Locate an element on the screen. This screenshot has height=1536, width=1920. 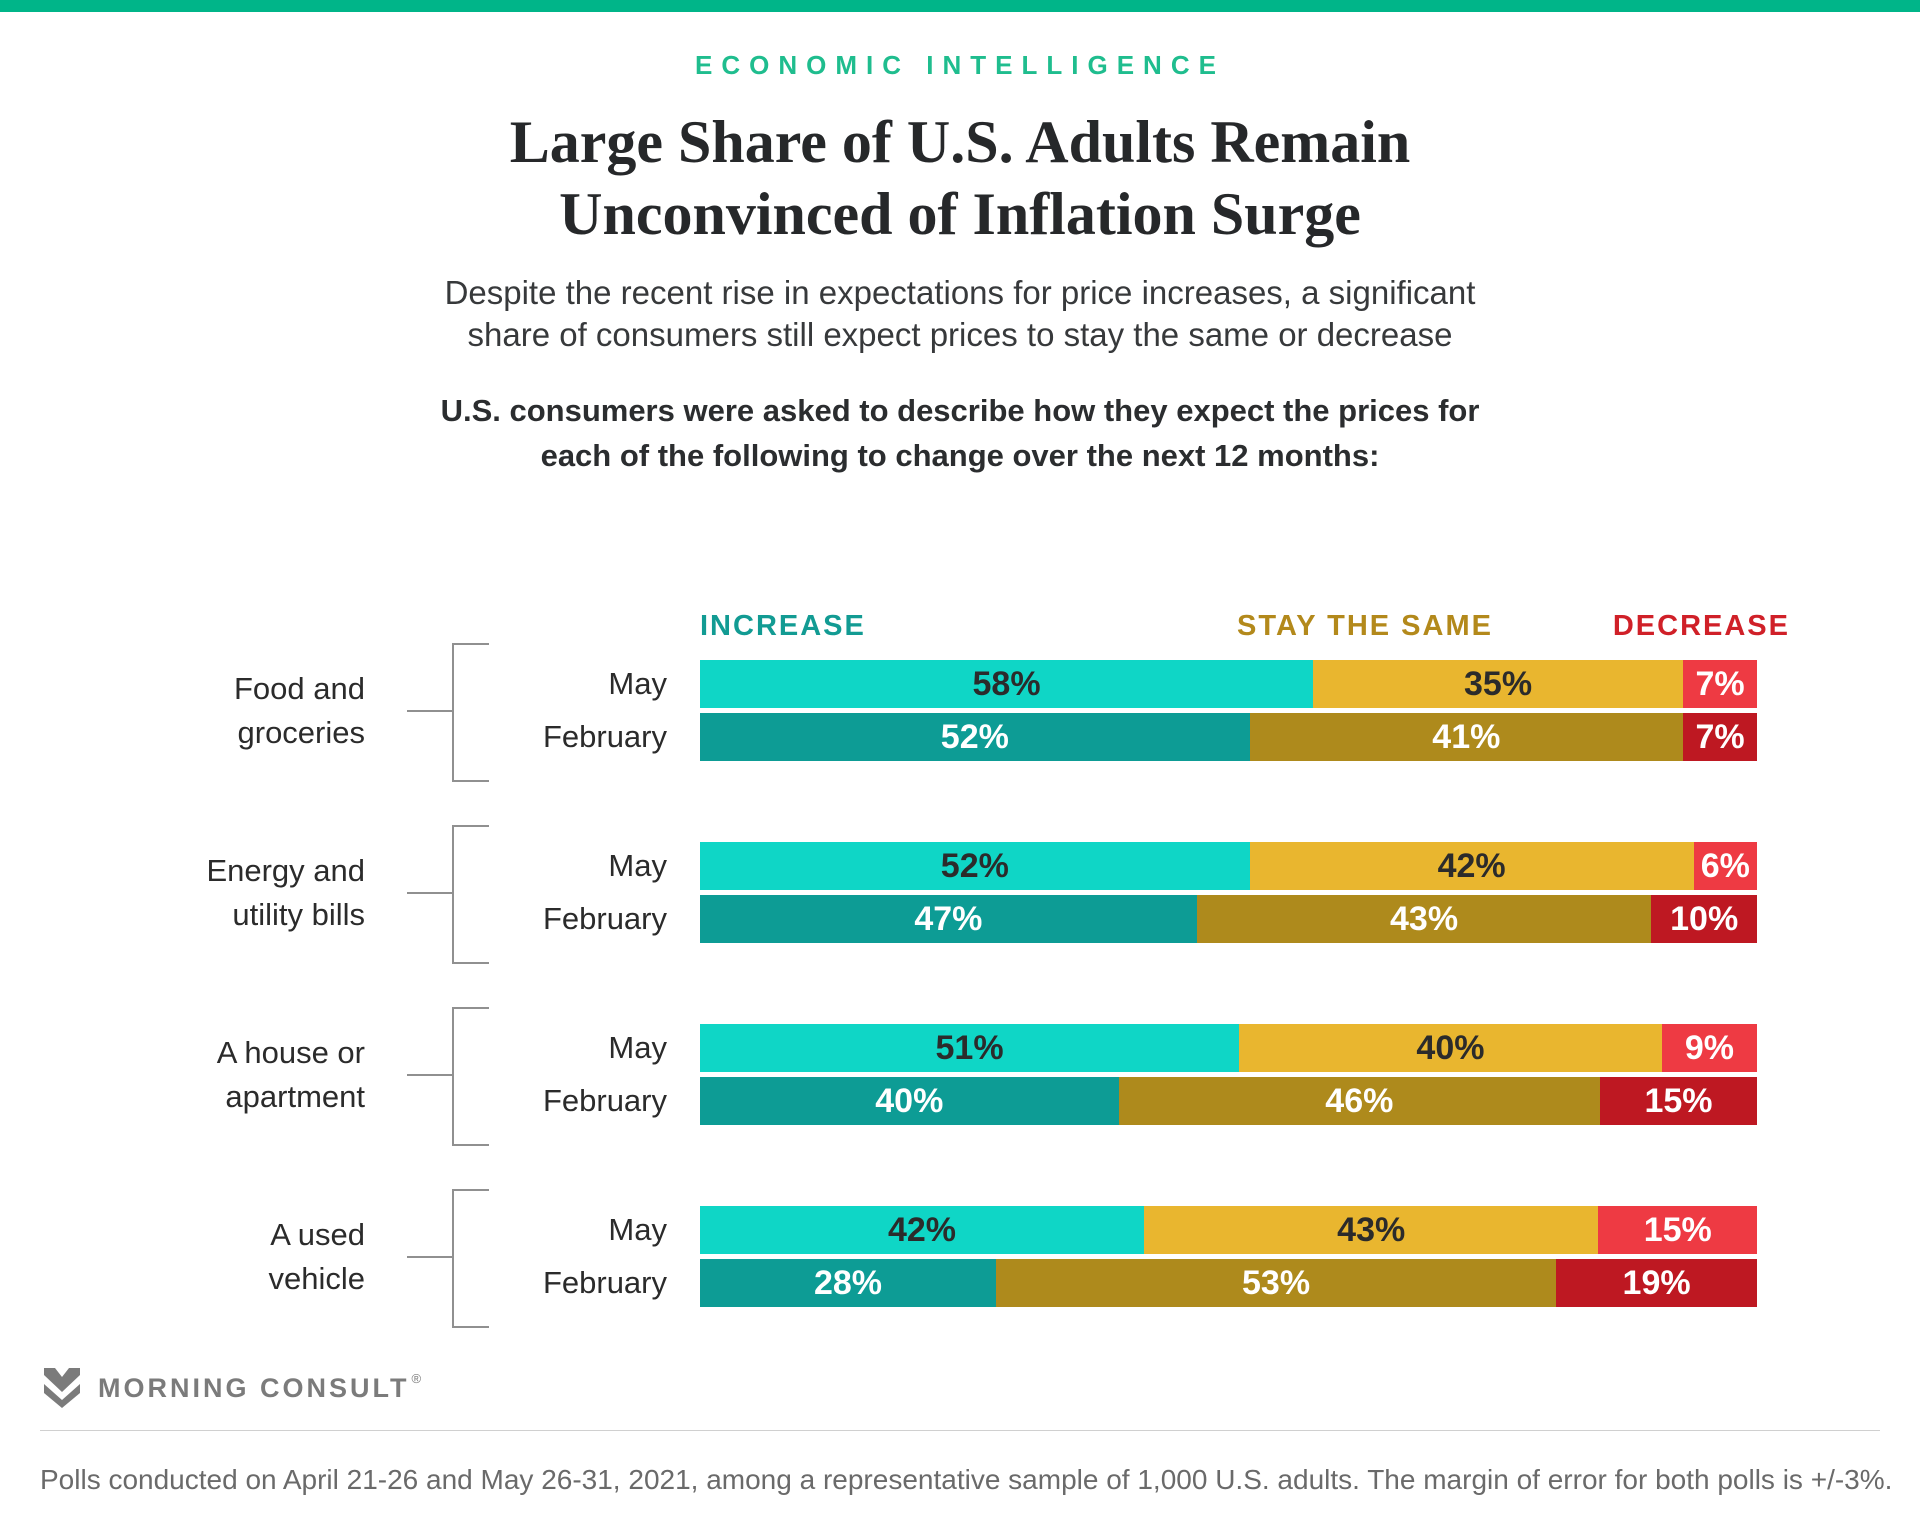
stacked-bar-february: 28% 53% 19% is located at coordinates (1228, 1283).